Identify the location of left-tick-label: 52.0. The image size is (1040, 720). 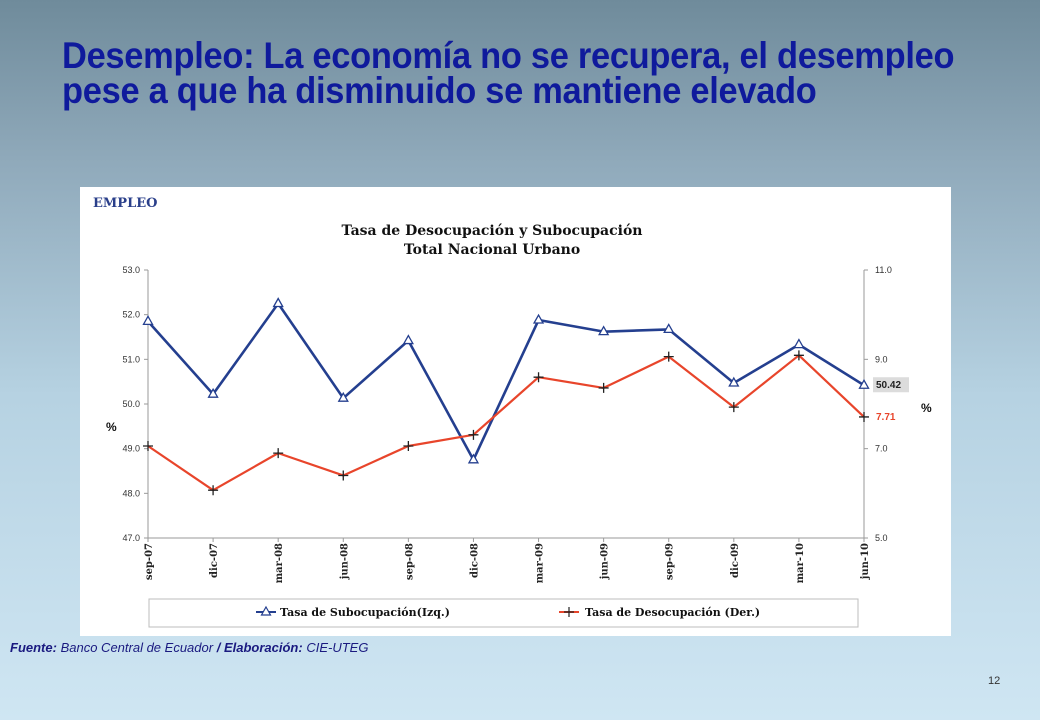
(131, 315).